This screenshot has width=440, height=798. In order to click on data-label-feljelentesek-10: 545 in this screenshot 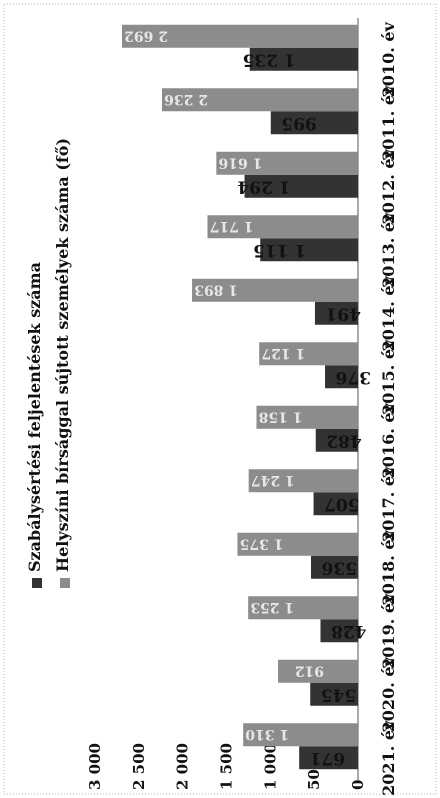, I will do `click(339, 694)`.